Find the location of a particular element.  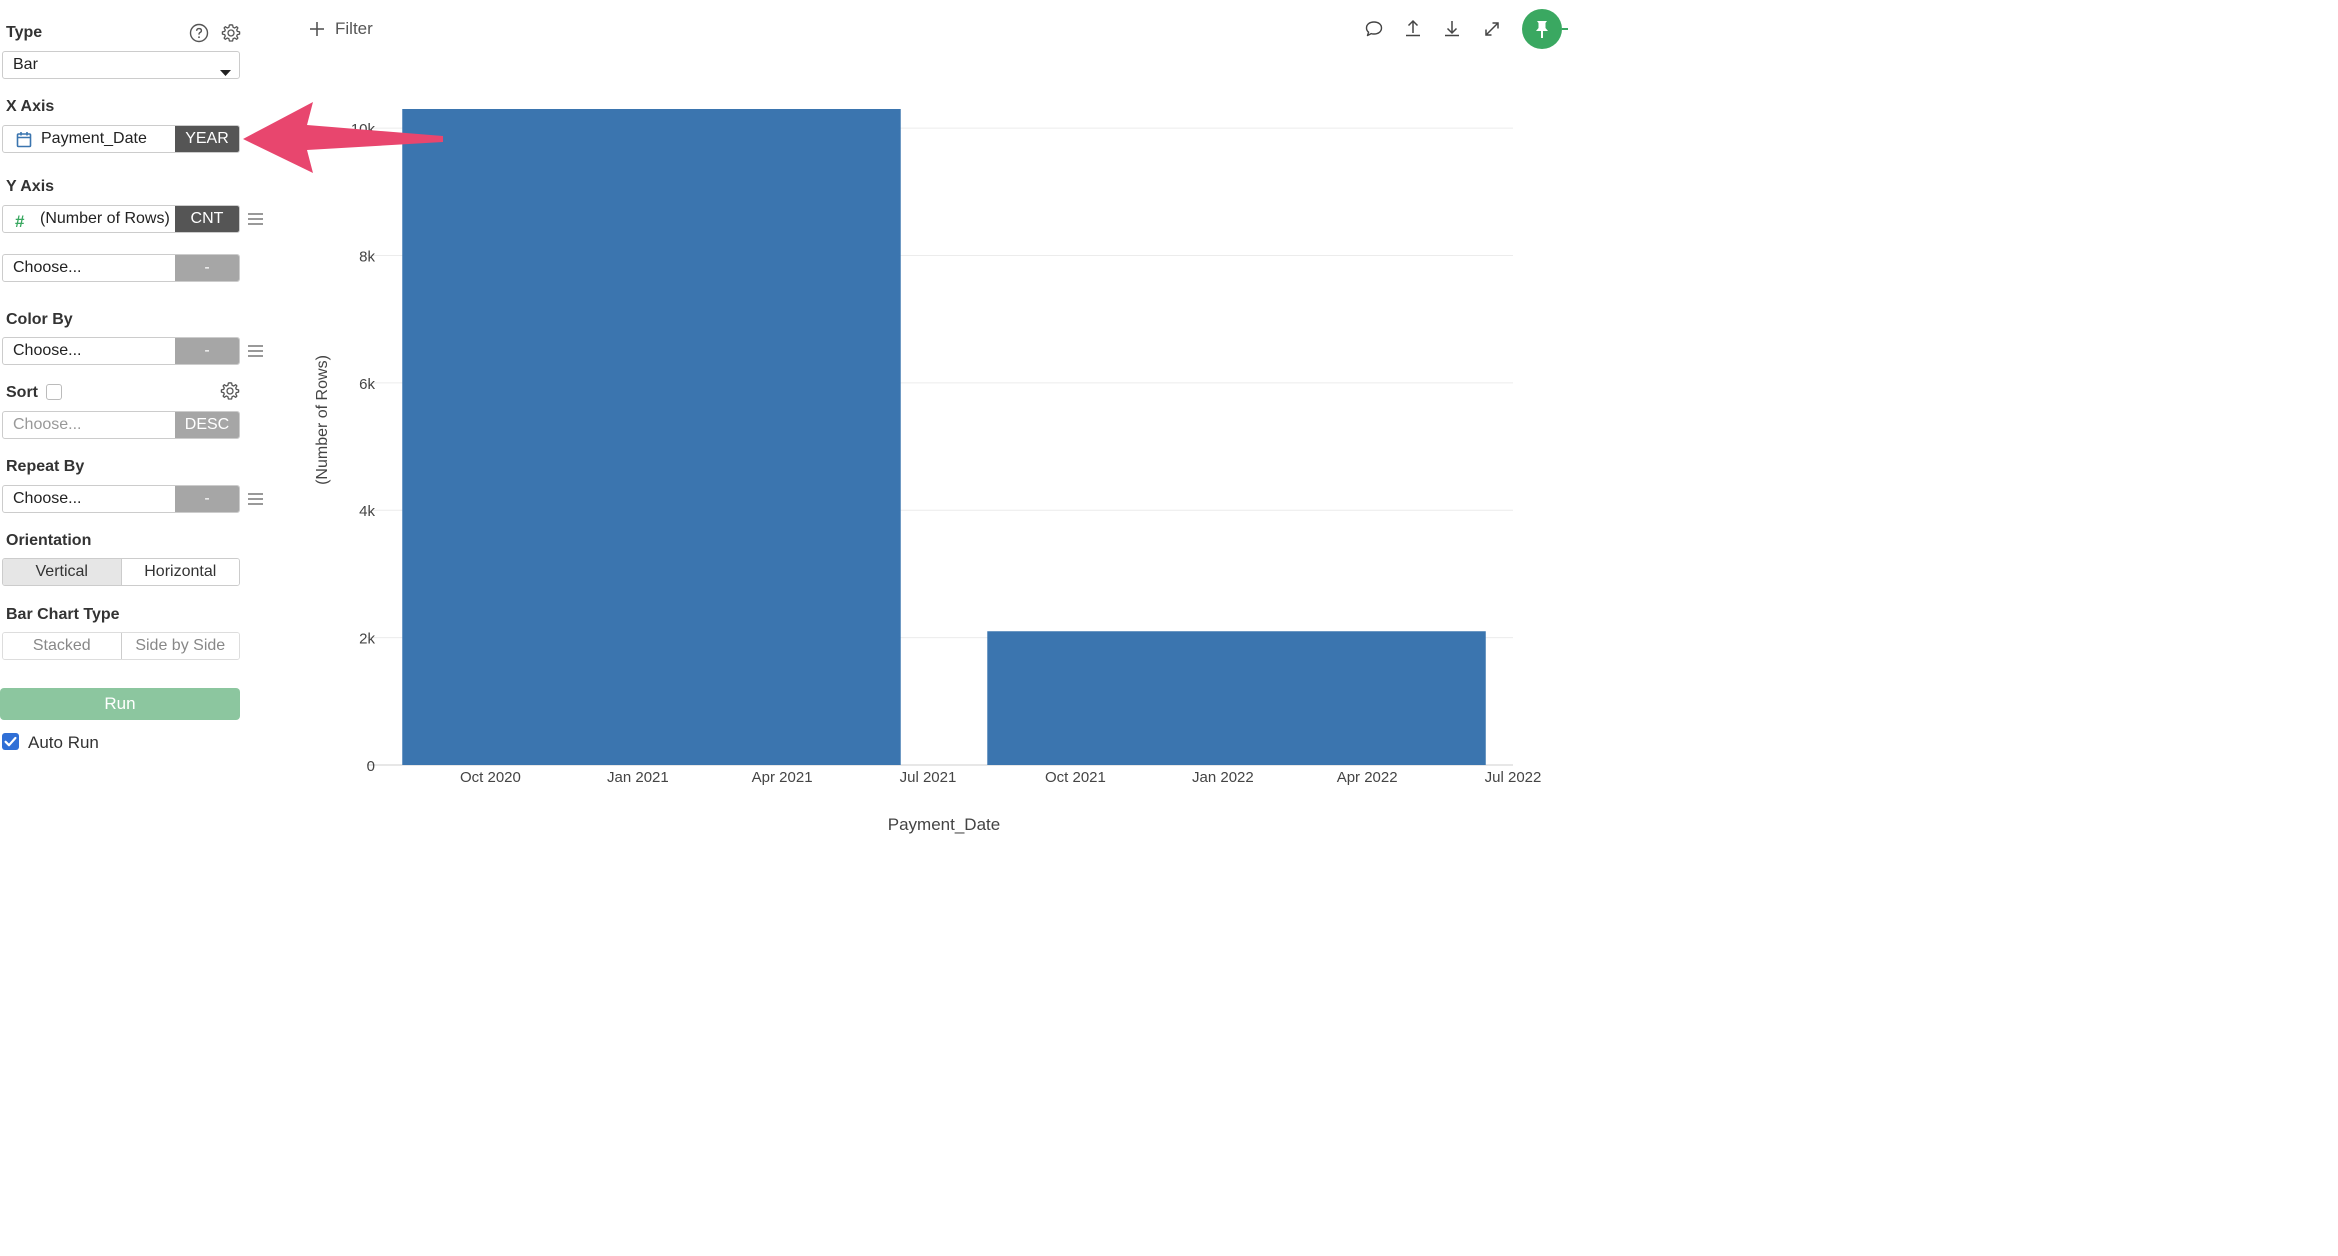

y-tick-label: 6k is located at coordinates (367, 384).